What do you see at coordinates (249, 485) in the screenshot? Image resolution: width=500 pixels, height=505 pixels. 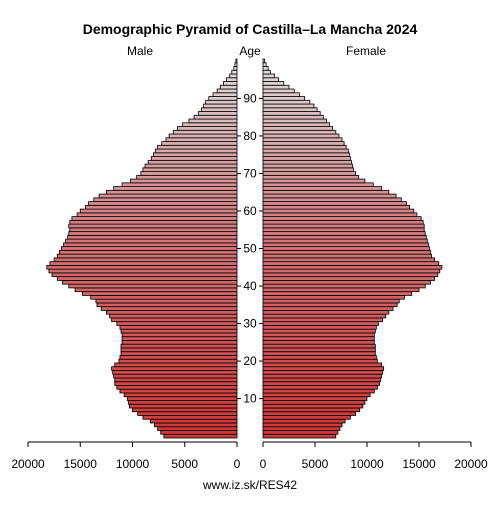 I see `source-label: www.iz.sk/RES42` at bounding box center [249, 485].